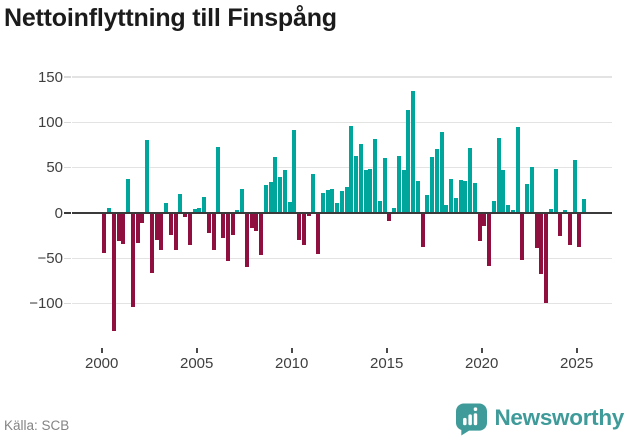  What do you see at coordinates (104, 234) in the screenshot?
I see `bar-2000-Q1` at bounding box center [104, 234].